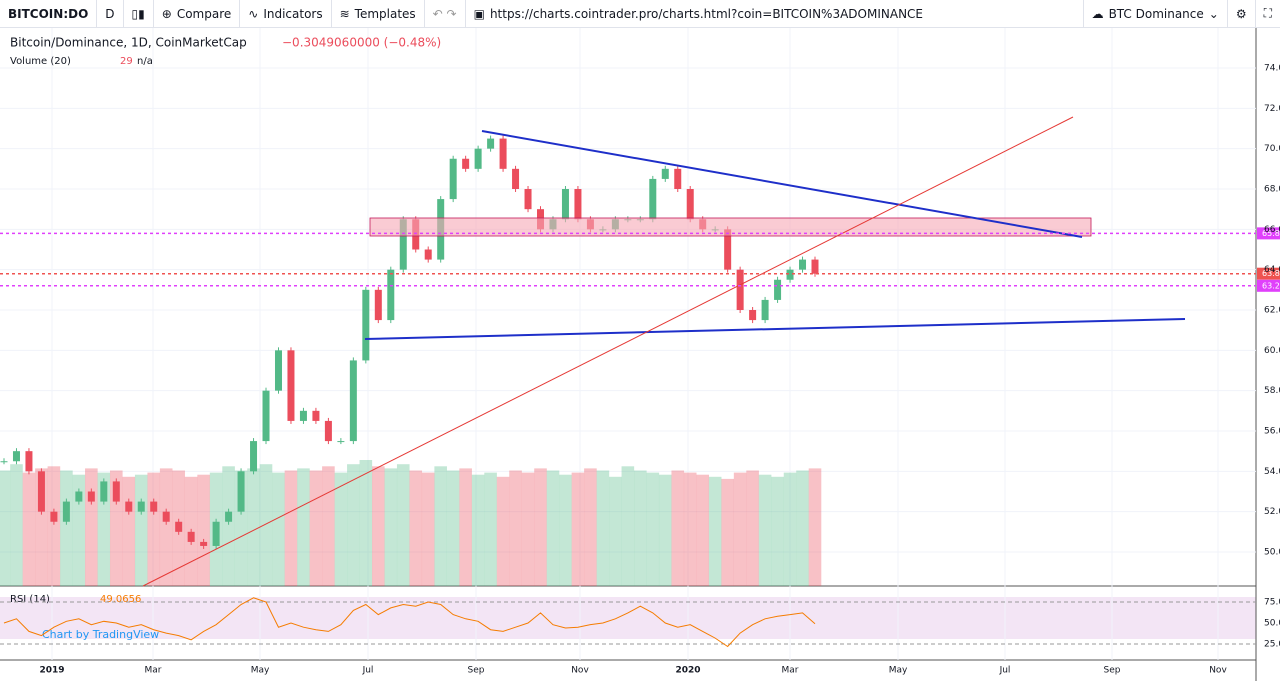 The width and height of the screenshot is (1280, 681). I want to click on x-tick-label: Nov, so click(1218, 671).